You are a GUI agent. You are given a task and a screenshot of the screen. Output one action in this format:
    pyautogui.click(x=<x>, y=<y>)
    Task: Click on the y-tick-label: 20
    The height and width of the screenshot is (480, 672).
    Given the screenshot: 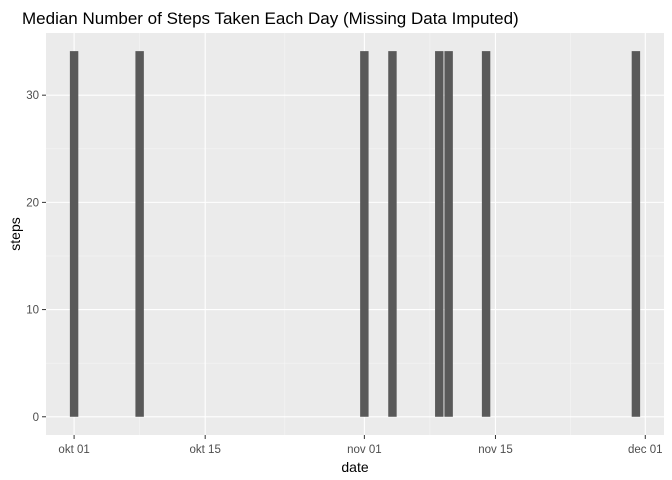 What is the action you would take?
    pyautogui.click(x=32, y=203)
    